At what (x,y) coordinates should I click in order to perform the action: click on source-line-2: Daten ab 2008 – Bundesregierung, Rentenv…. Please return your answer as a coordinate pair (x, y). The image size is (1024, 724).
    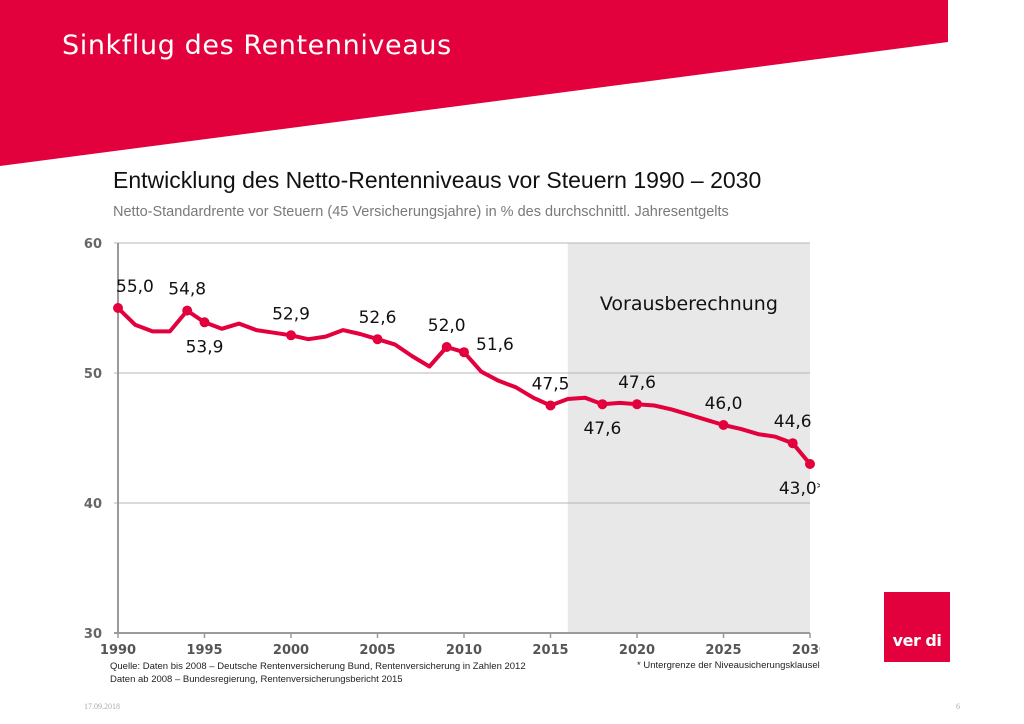
    Looking at the image, I should click on (256, 679).